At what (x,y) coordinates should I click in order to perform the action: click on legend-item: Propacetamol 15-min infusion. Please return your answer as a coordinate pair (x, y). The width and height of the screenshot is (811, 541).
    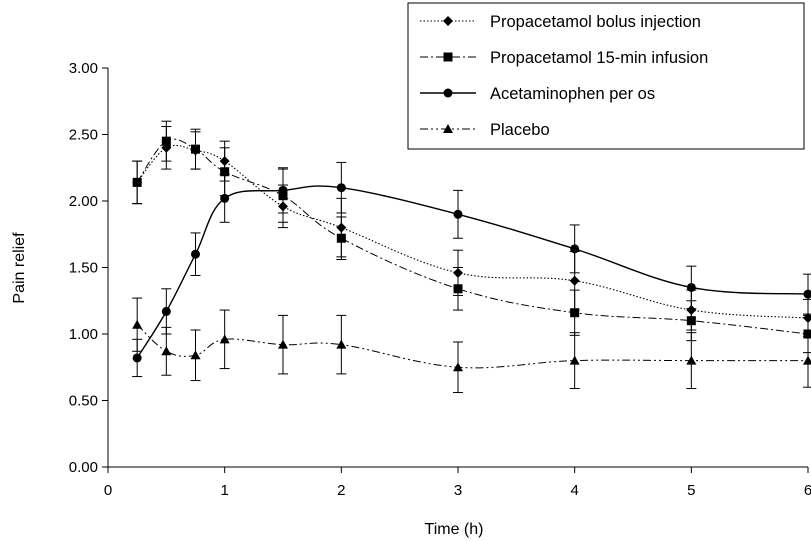
    Looking at the image, I should click on (564, 58).